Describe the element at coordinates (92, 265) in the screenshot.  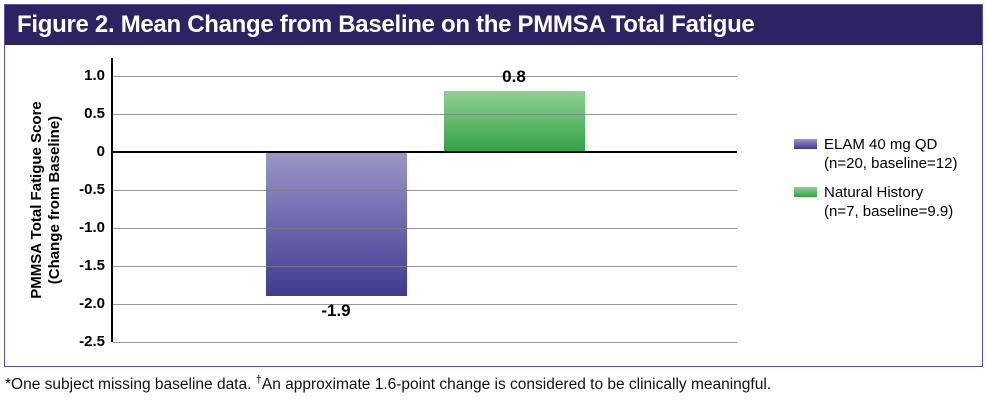
I see `y-tick-label: -1.5` at that location.